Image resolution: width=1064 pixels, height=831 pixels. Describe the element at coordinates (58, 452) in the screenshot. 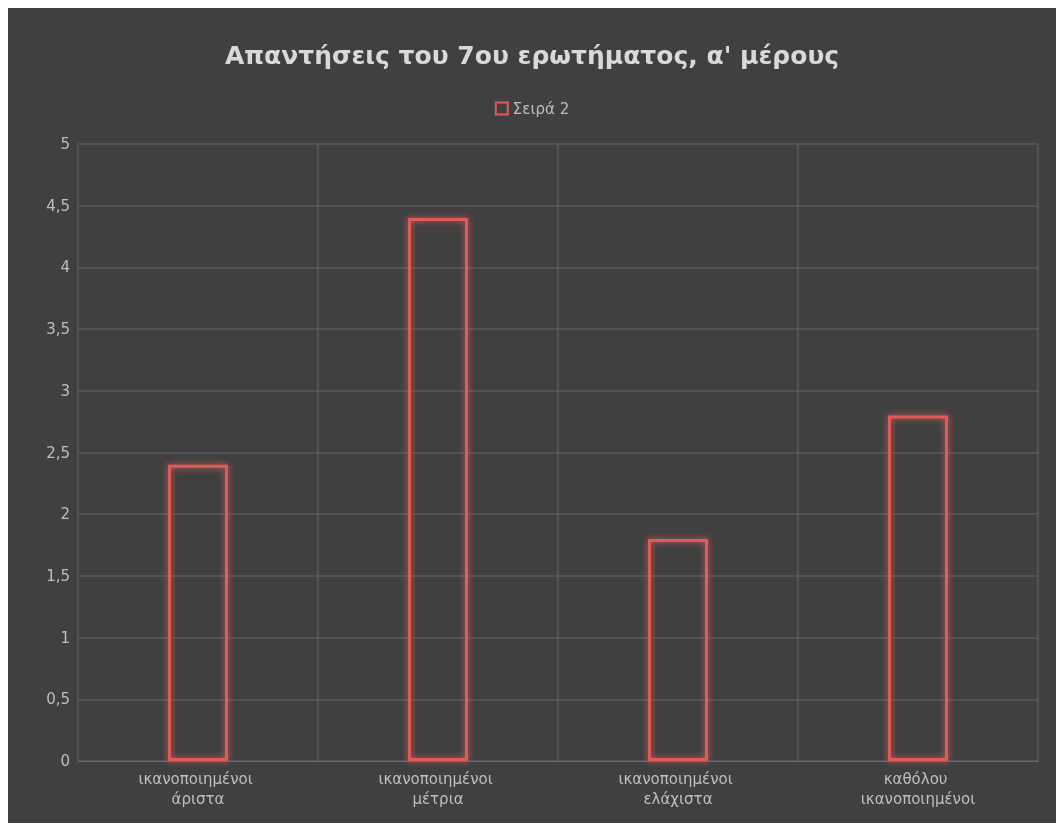

I see `y-tick-label: 2,5` at that location.